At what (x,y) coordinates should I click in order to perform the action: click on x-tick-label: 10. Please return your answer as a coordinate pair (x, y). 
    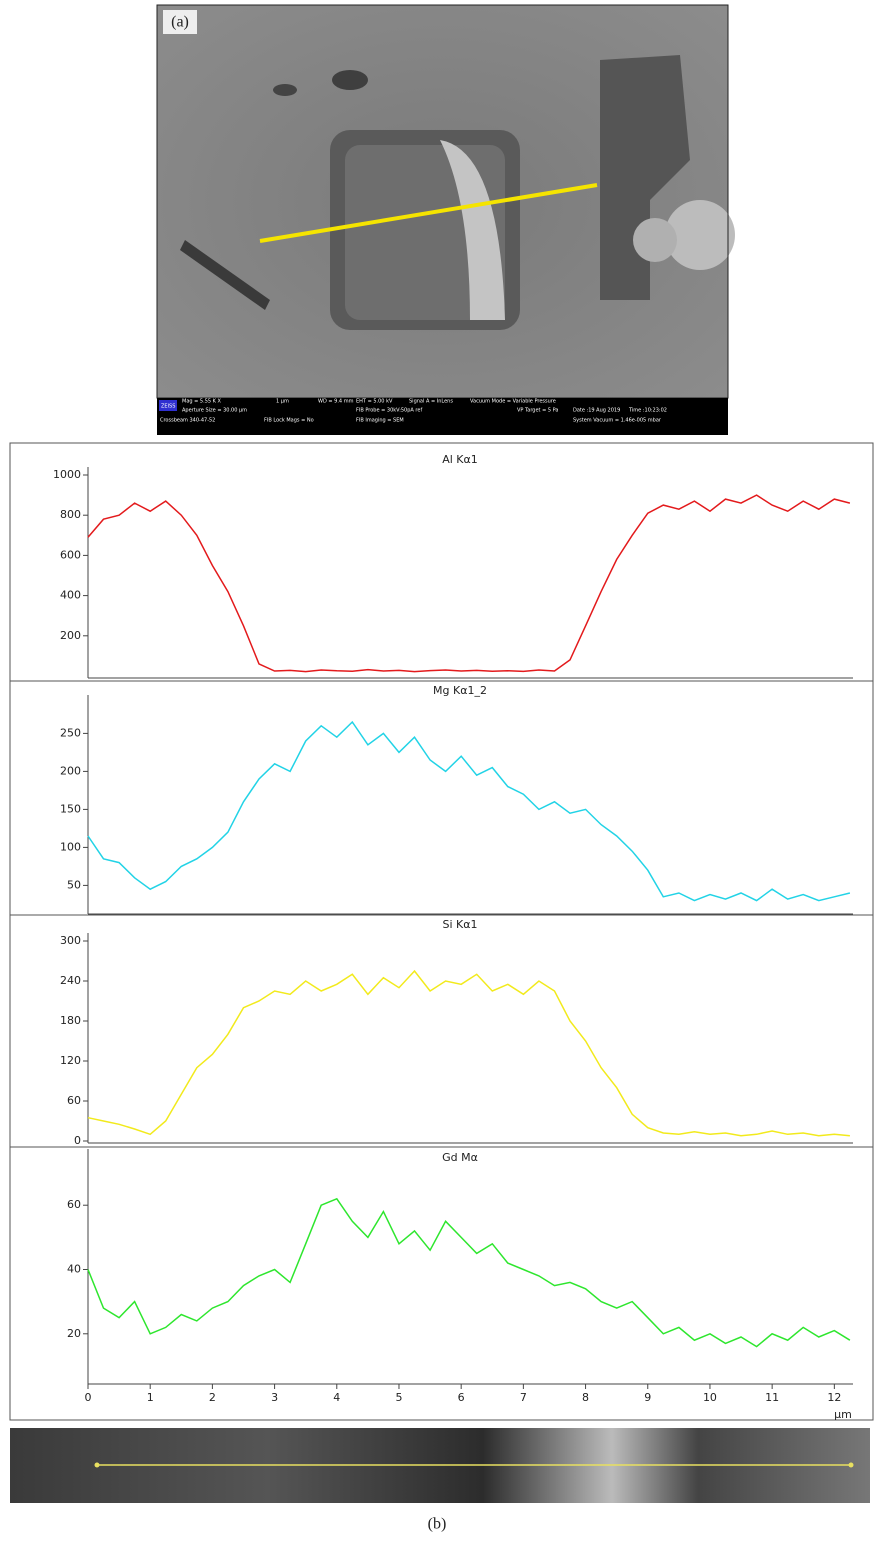
    Looking at the image, I should click on (710, 1397).